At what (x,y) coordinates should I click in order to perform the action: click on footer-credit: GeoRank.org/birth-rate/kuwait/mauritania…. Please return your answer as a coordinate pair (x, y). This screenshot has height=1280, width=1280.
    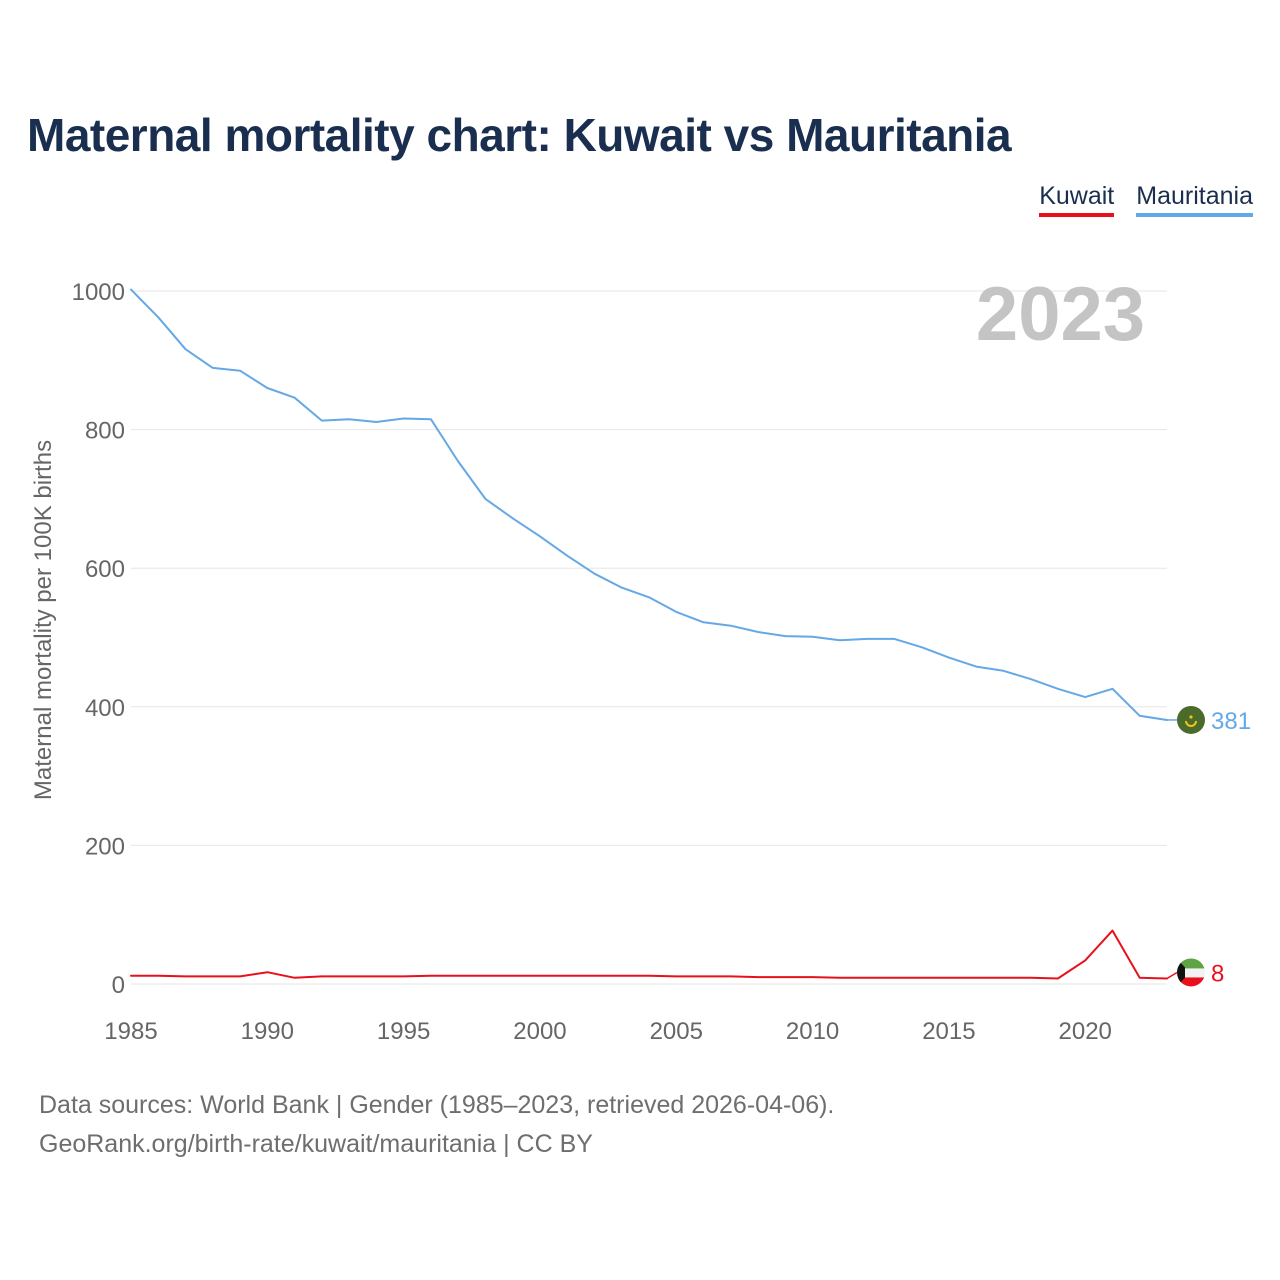
    Looking at the image, I should click on (316, 1144).